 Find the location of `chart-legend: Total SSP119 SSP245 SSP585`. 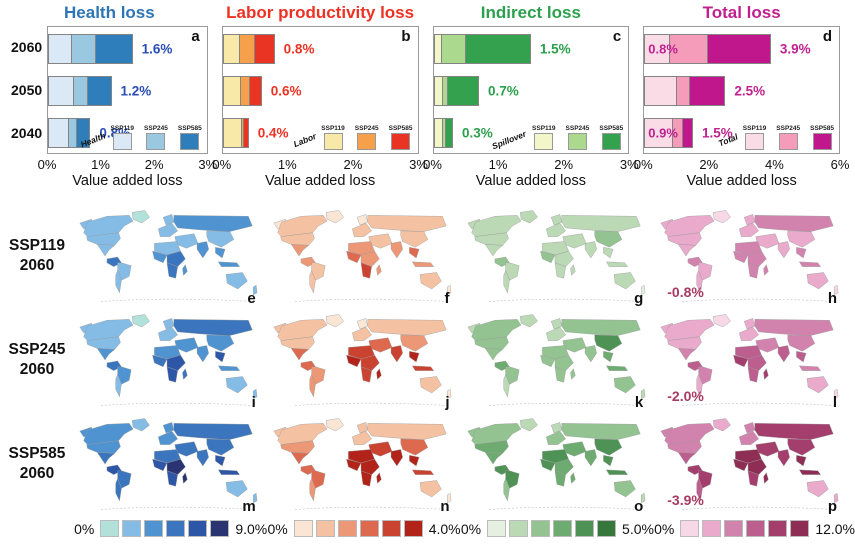

chart-legend: Total SSP119 SSP245 SSP585 is located at coordinates (775, 137).